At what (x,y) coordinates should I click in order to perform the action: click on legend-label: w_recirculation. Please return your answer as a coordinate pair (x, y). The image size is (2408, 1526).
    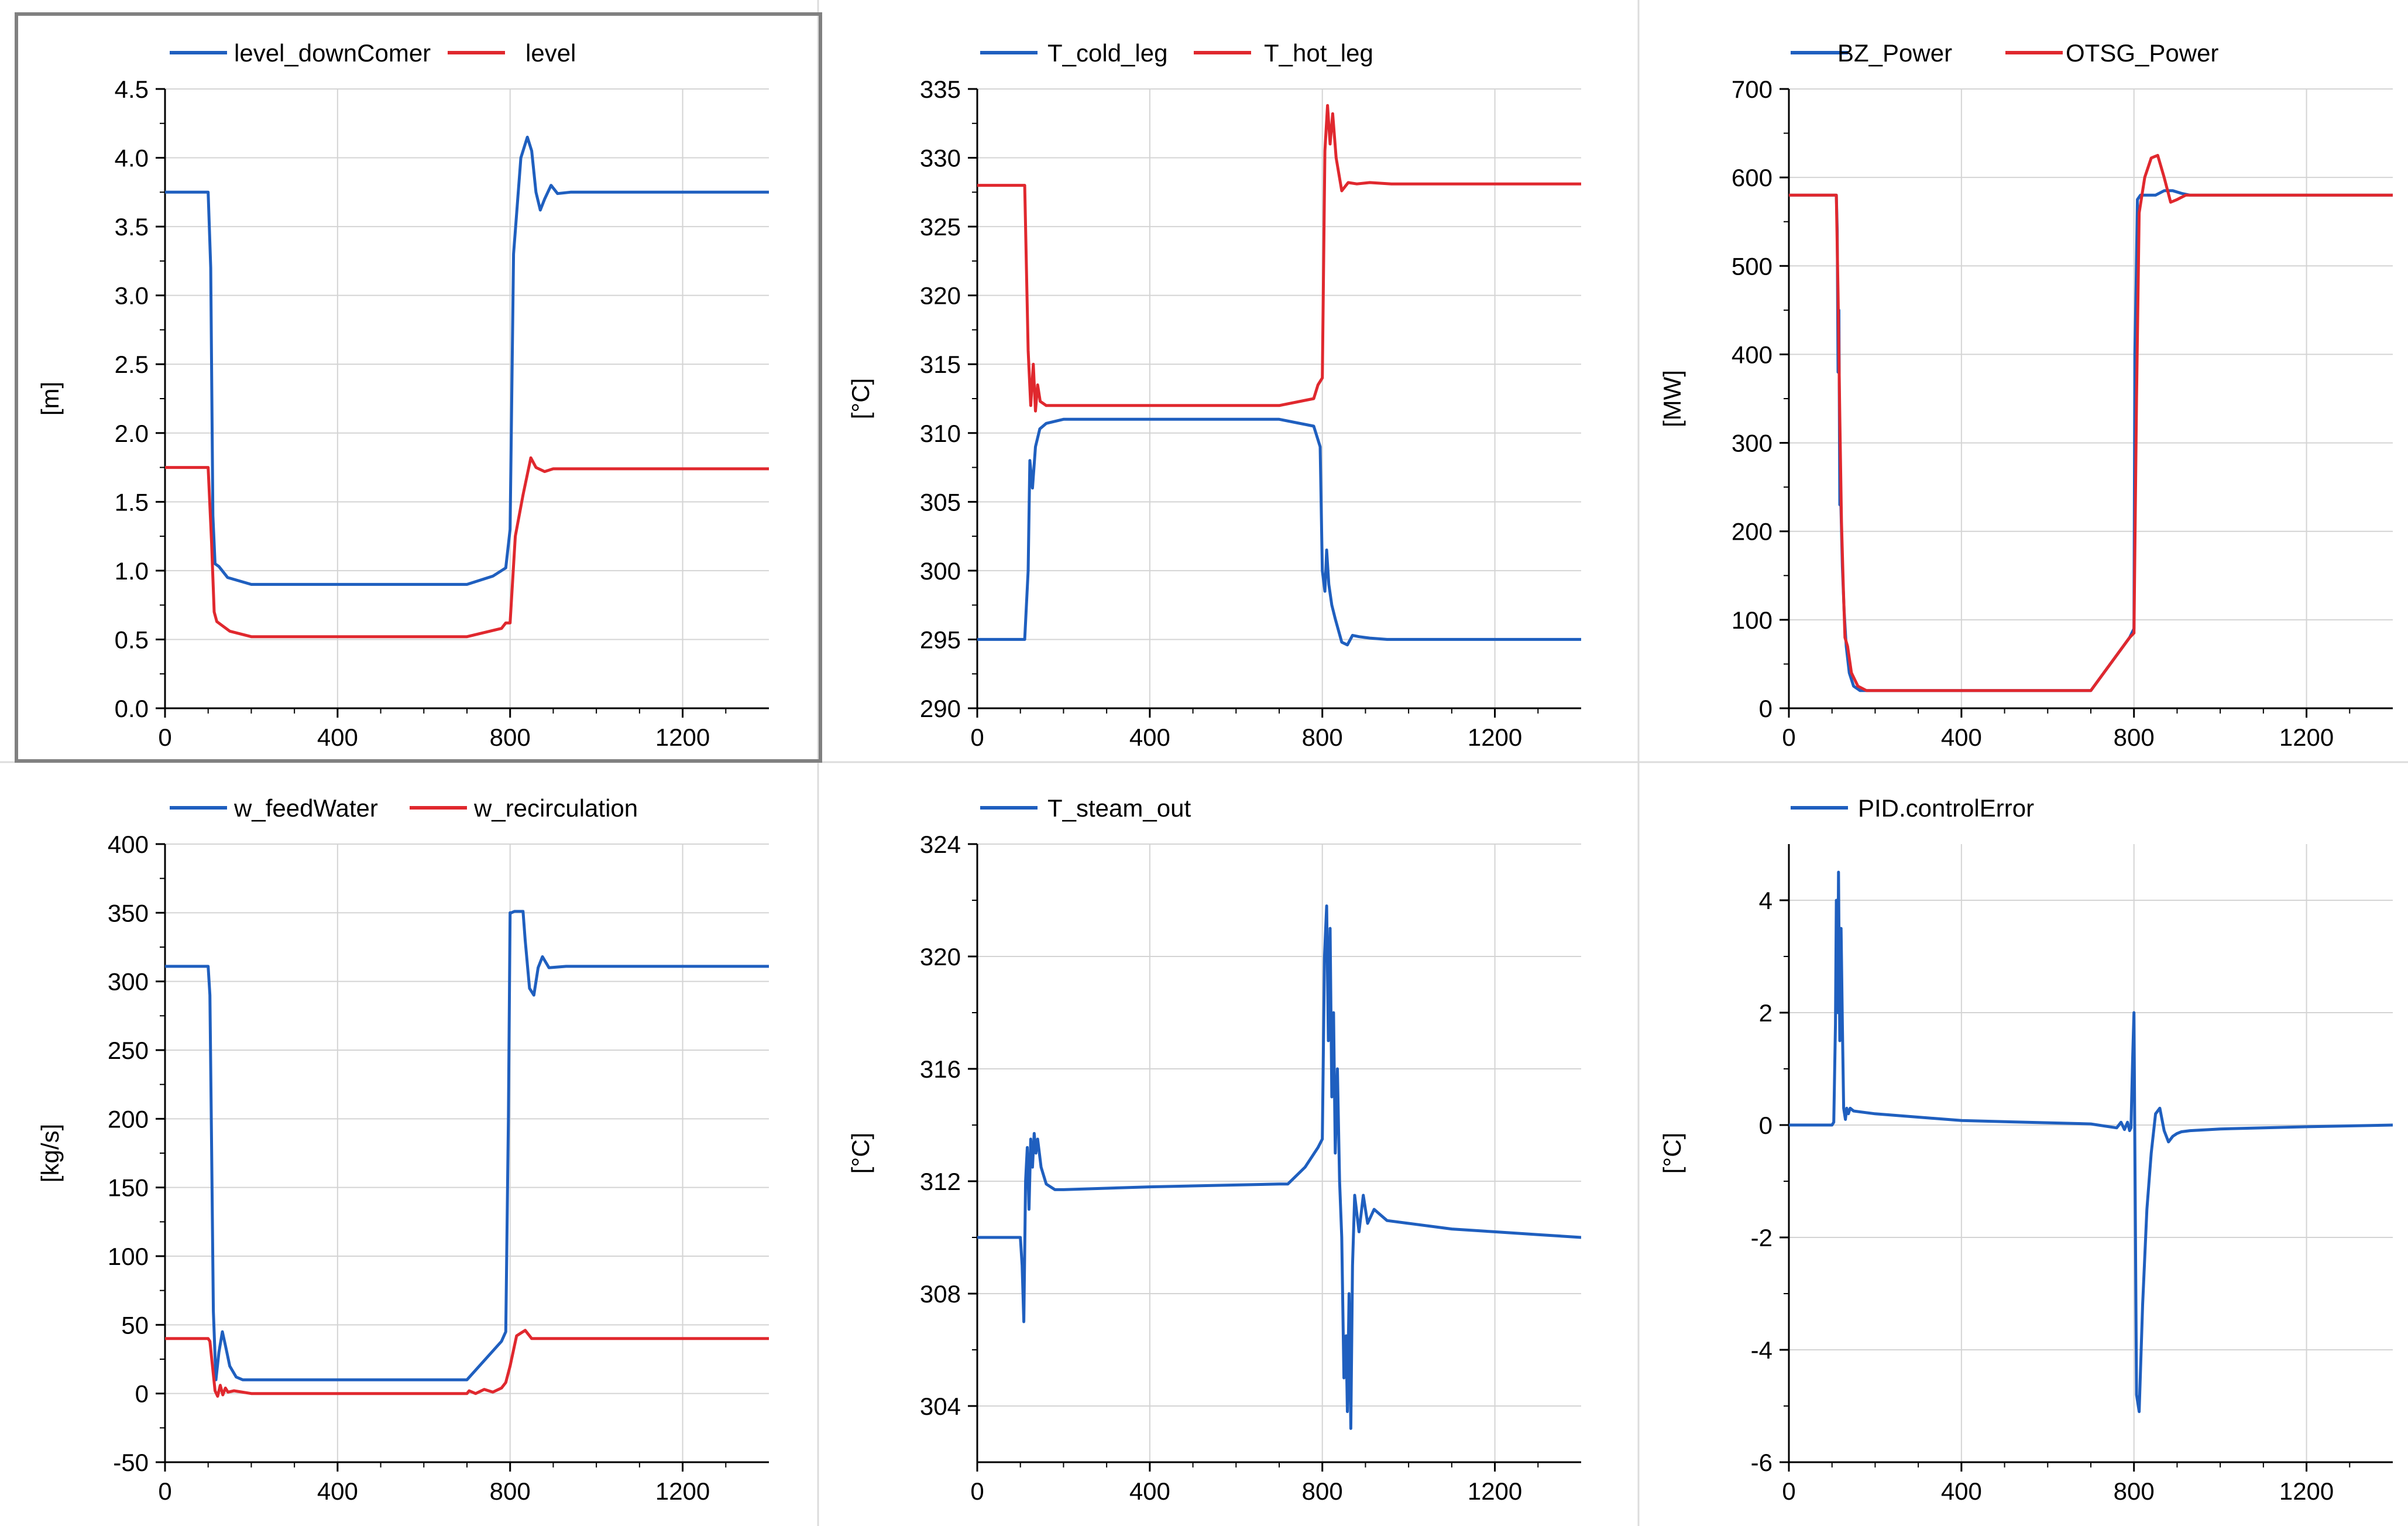
    Looking at the image, I should click on (555, 808).